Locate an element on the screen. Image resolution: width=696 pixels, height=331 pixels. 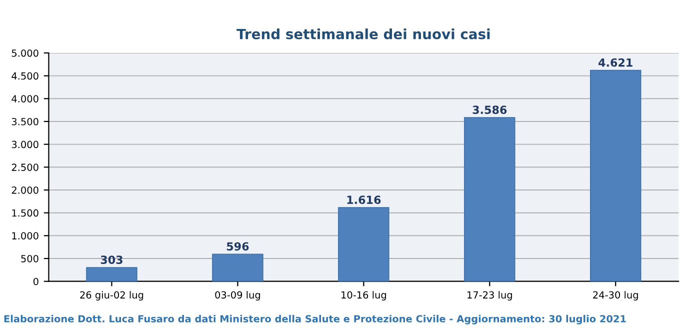
x-tick-label: 24-30 lug is located at coordinates (615, 295).